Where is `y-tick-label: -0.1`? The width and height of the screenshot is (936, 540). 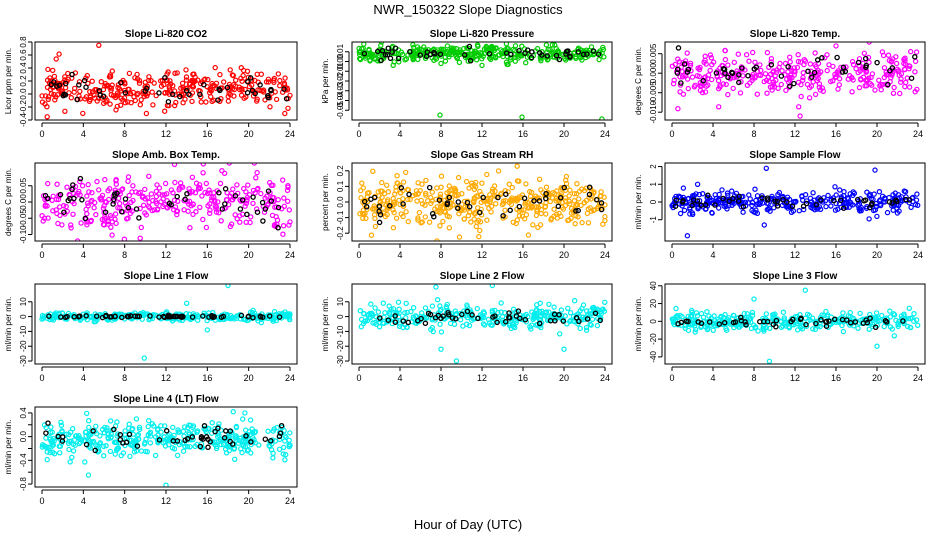
y-tick-label: -0.1 is located at coordinates (340, 217).